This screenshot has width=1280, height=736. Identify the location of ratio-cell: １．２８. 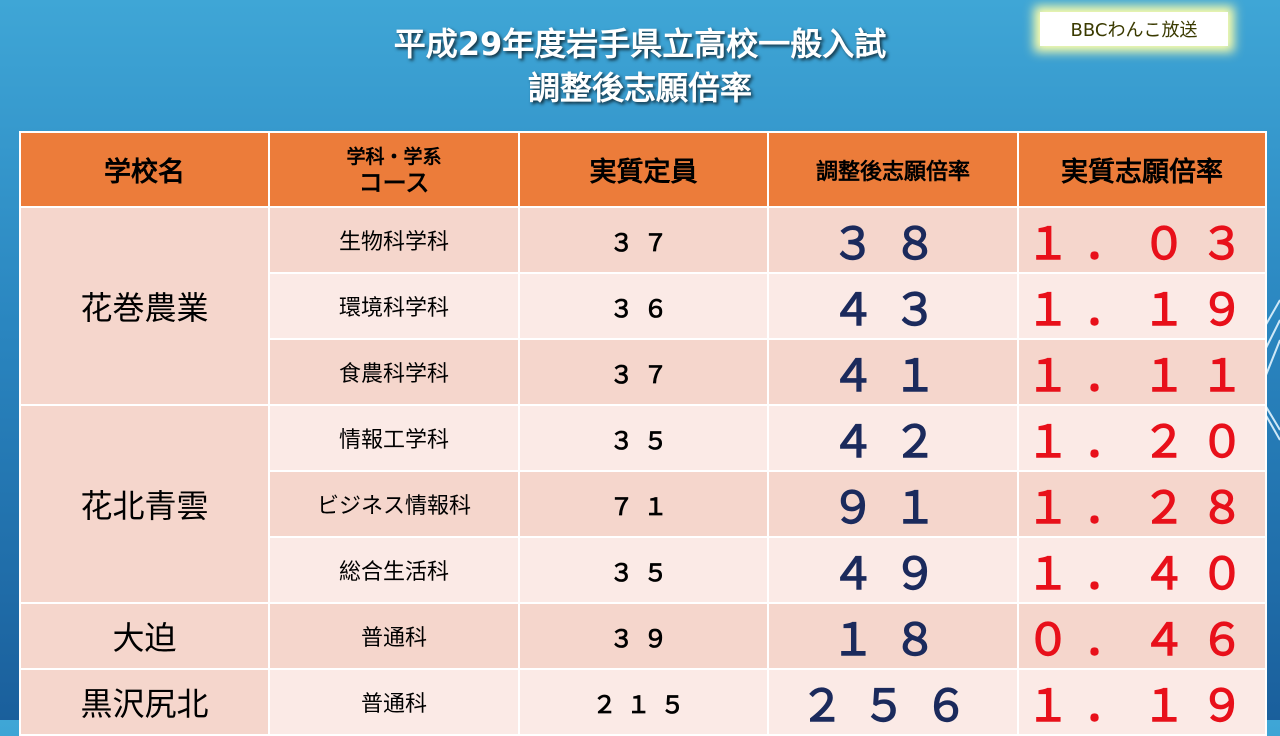
(1142, 504).